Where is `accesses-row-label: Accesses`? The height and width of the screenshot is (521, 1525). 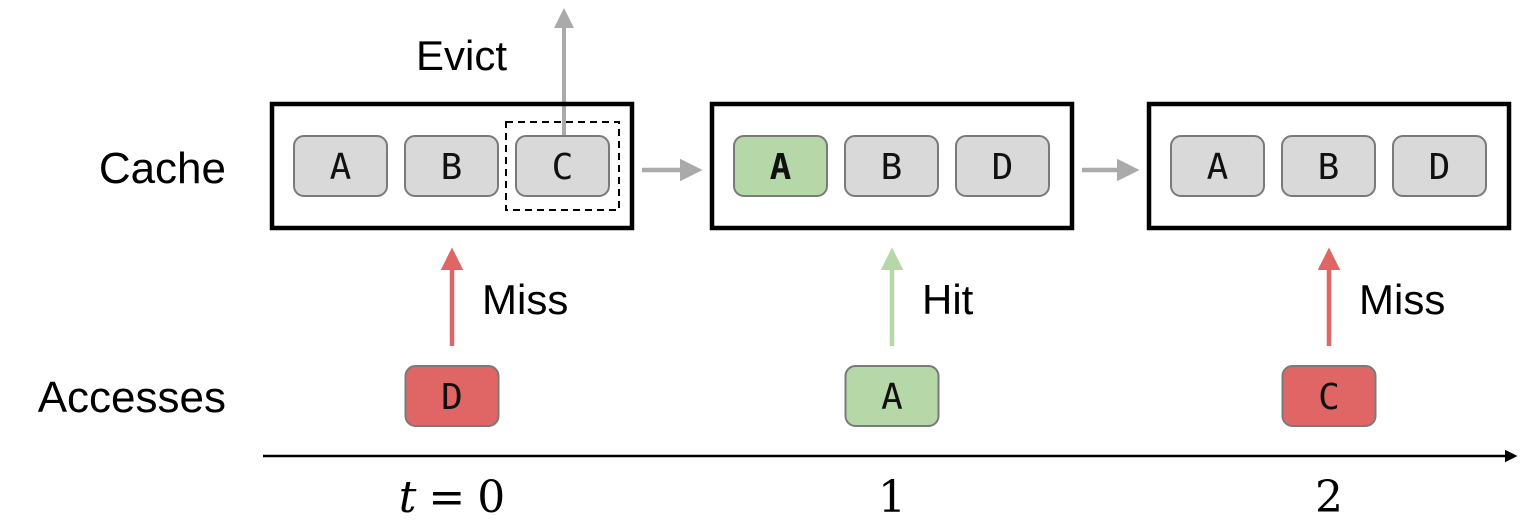 accesses-row-label: Accesses is located at coordinates (132, 397).